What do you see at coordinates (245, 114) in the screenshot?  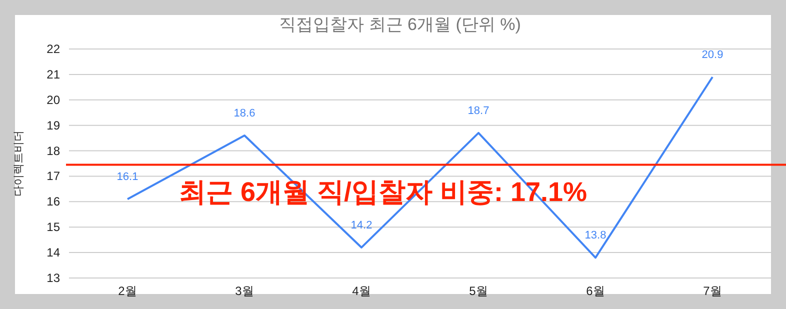 I see `data-label: 18.6` at bounding box center [245, 114].